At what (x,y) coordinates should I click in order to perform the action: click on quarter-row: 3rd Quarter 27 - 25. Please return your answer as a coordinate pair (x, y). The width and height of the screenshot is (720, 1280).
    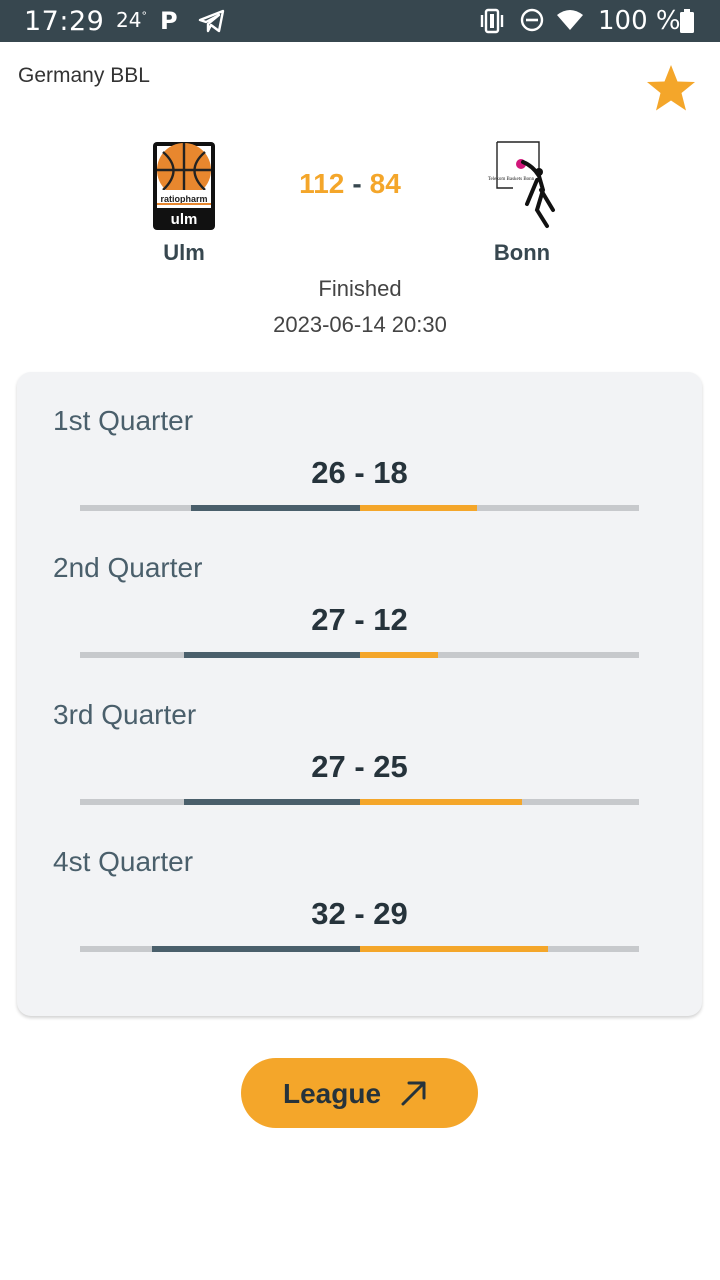
    Looking at the image, I should click on (359, 769).